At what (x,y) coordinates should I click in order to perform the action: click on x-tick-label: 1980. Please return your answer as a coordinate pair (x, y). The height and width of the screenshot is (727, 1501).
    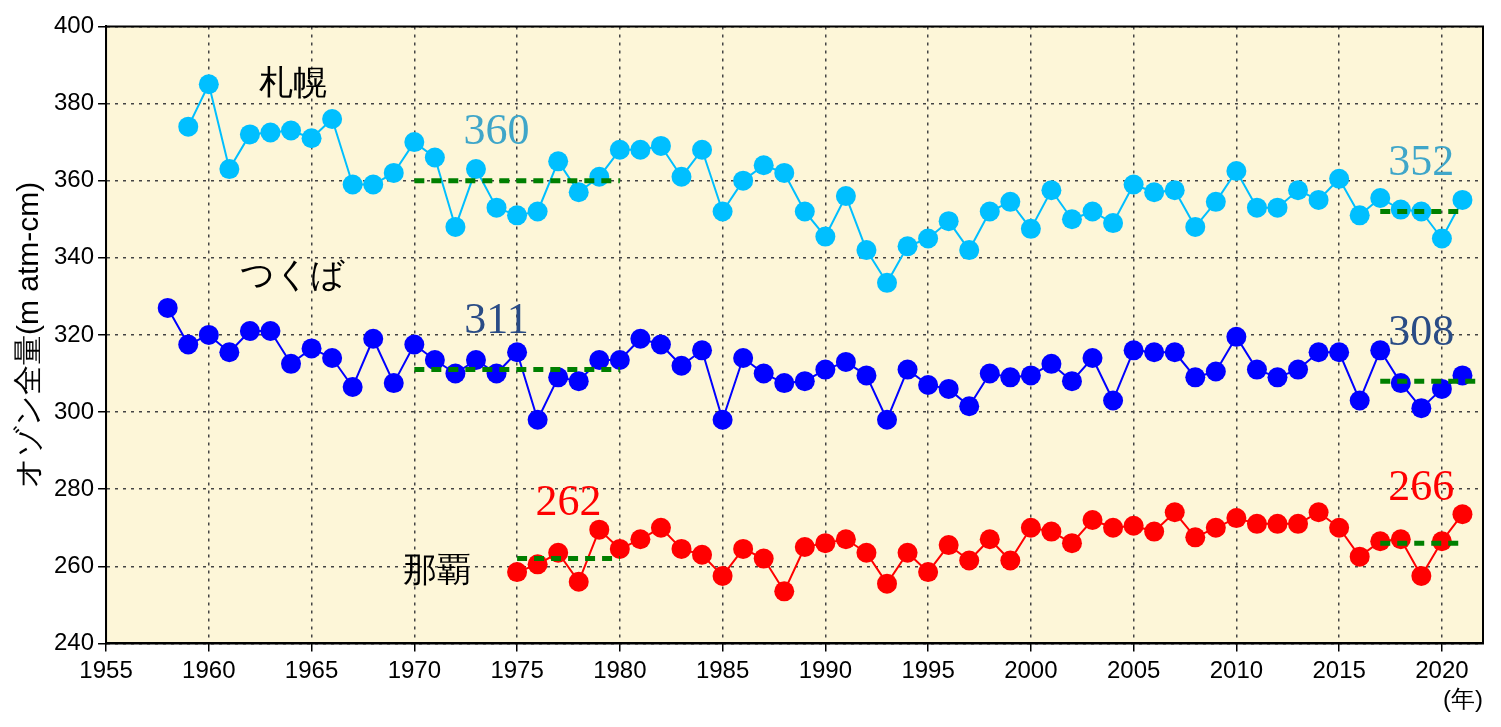
    Looking at the image, I should click on (620, 670).